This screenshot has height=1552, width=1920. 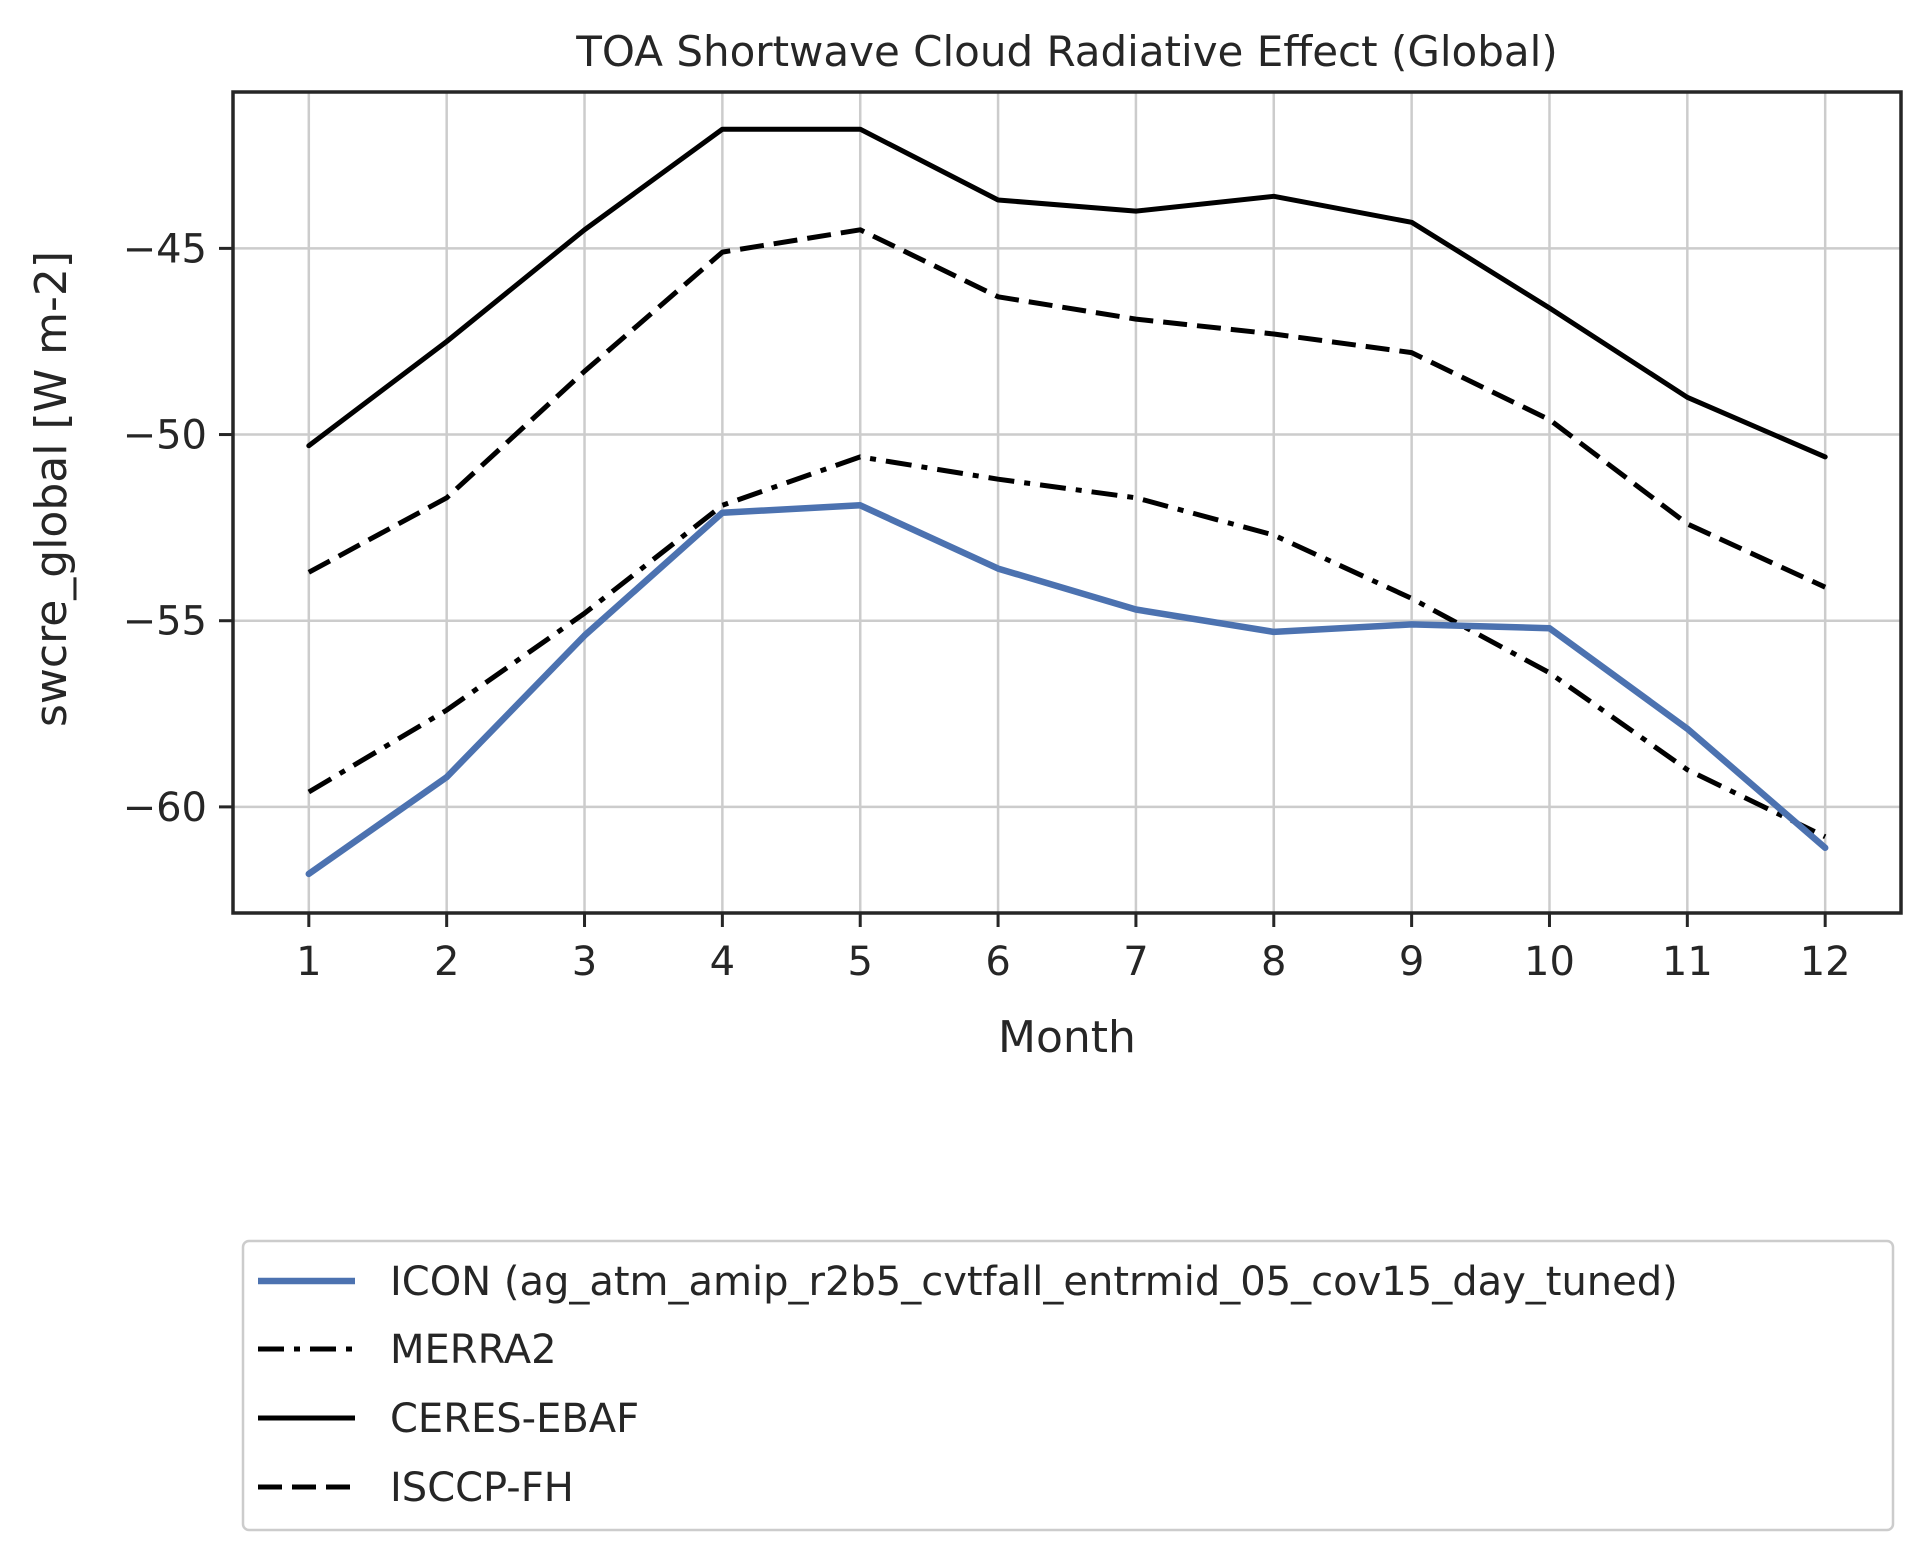 What do you see at coordinates (446, 962) in the screenshot?
I see `x-tick-label: 2` at bounding box center [446, 962].